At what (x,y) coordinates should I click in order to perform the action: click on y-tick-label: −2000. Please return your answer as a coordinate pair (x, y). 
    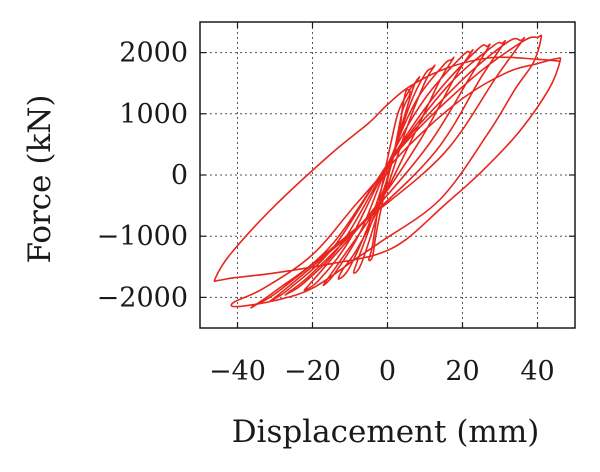
    Looking at the image, I should click on (142, 297).